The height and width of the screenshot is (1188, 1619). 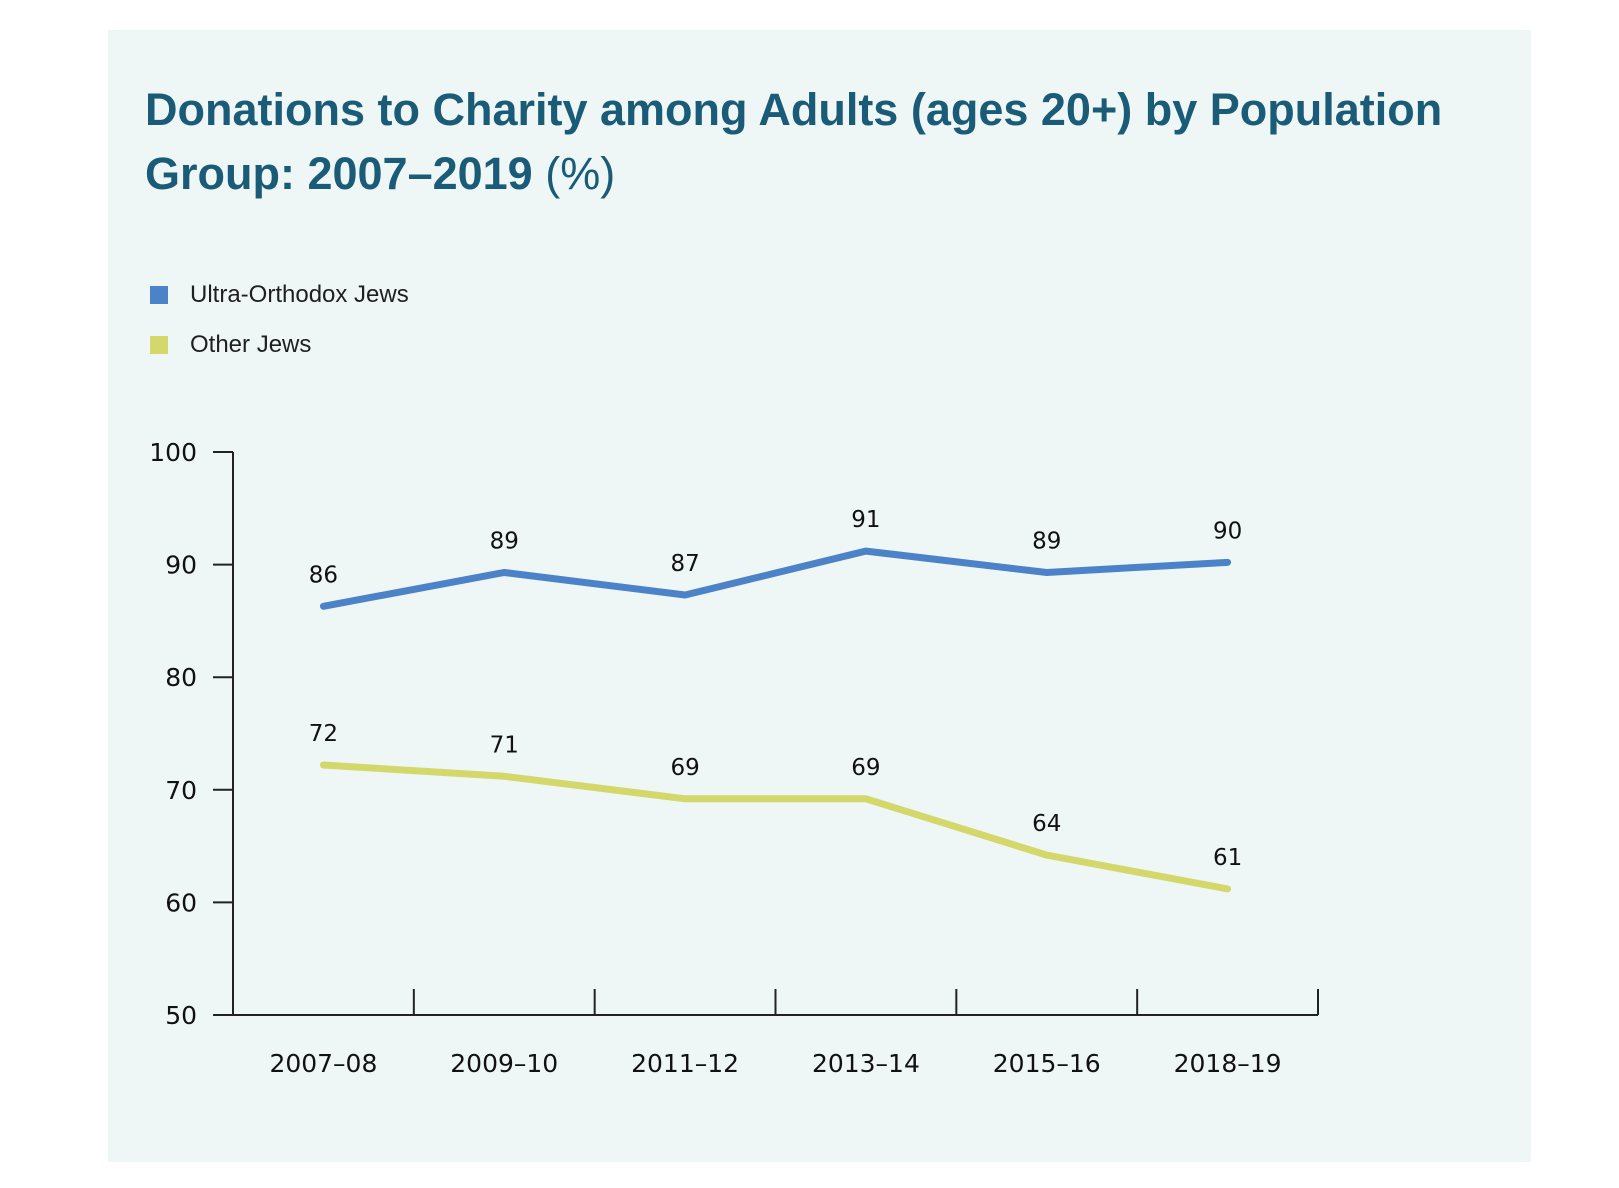 I want to click on data-label: 91, so click(x=865, y=520).